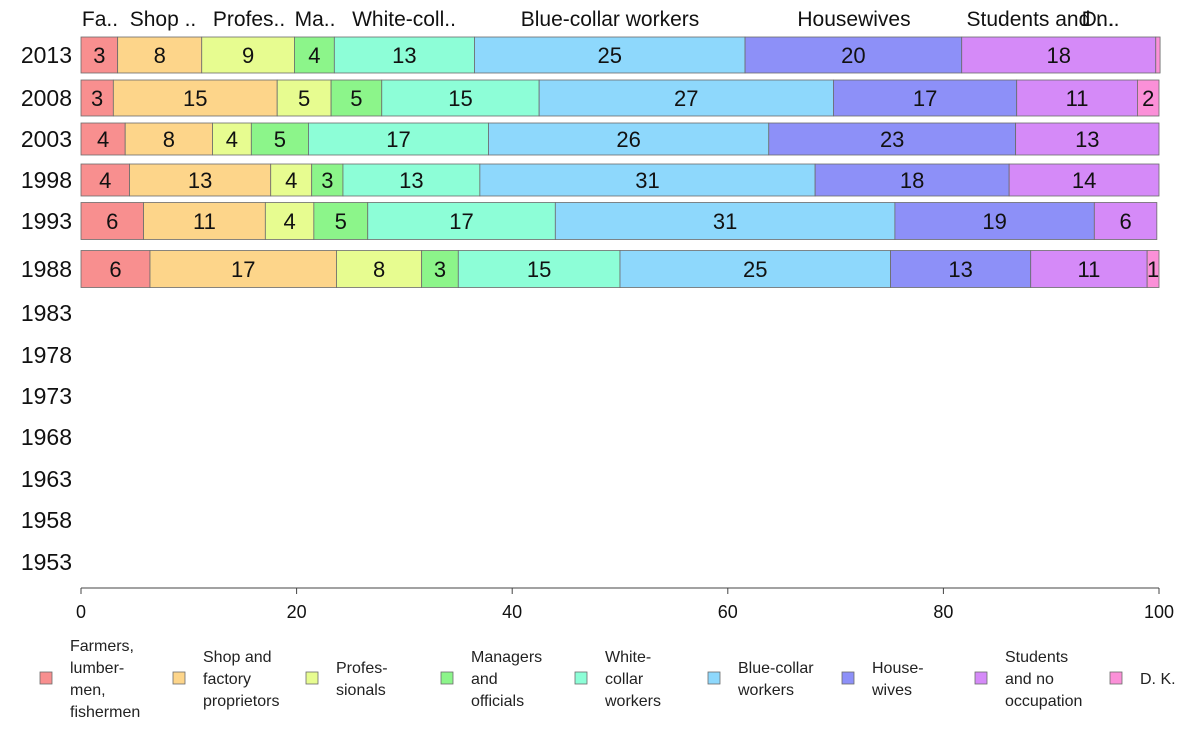 This screenshot has height=736, width=1188. What do you see at coordinates (610, 55) in the screenshot?
I see `data-label-2013-series-5: 25` at bounding box center [610, 55].